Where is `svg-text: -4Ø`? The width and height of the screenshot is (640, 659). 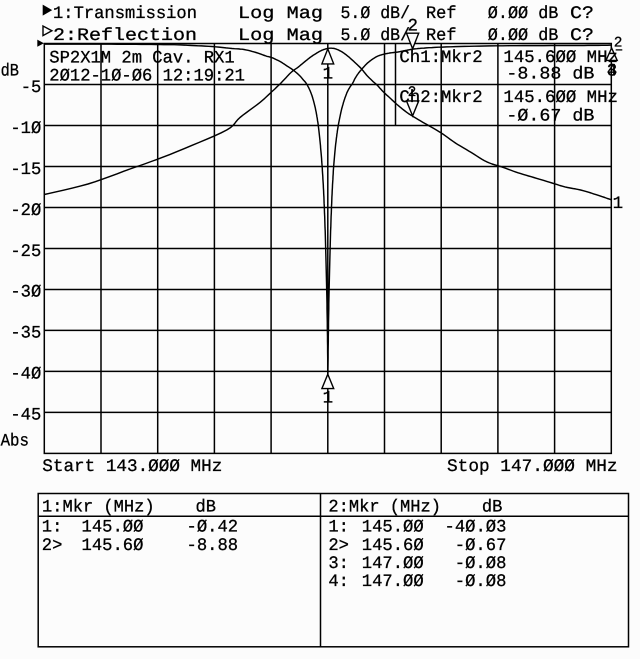 svg-text: -4Ø is located at coordinates (25, 375).